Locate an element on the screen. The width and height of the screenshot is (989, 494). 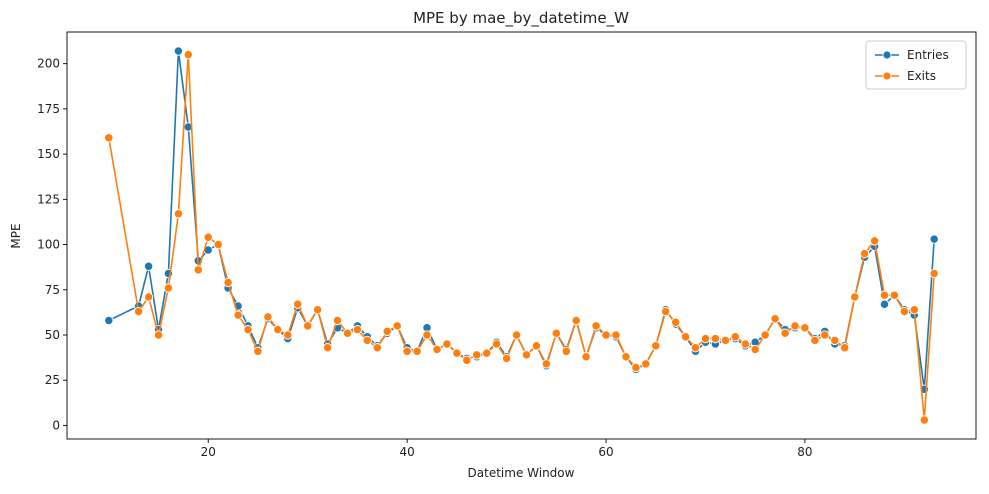
x-tick-label: 20 is located at coordinates (208, 452).